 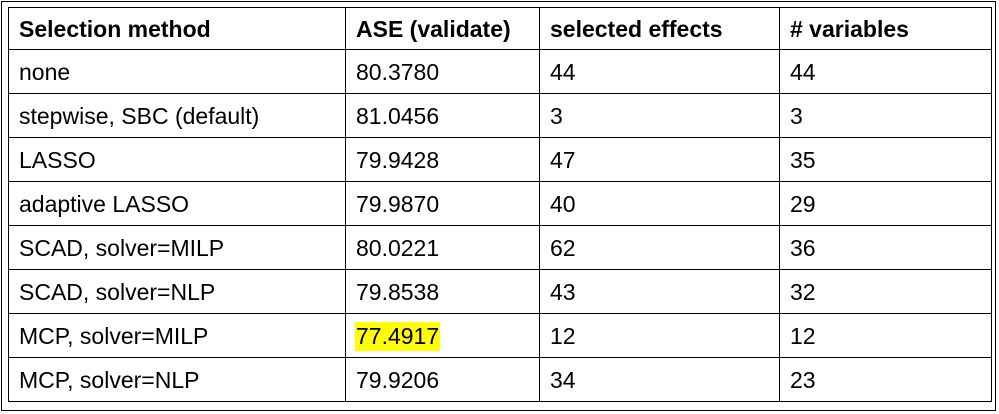 What do you see at coordinates (177, 335) in the screenshot?
I see `cell-selection-method: MCP, solver=MILP` at bounding box center [177, 335].